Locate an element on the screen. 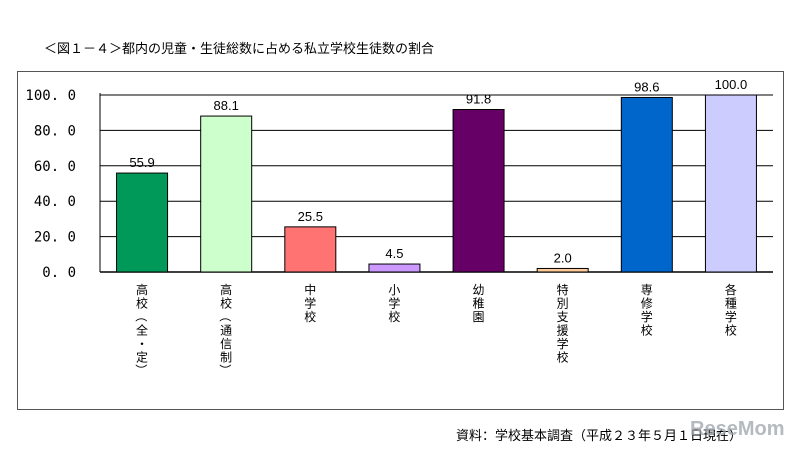 This screenshot has width=799, height=457. category-label-char: 支 is located at coordinates (563, 317).